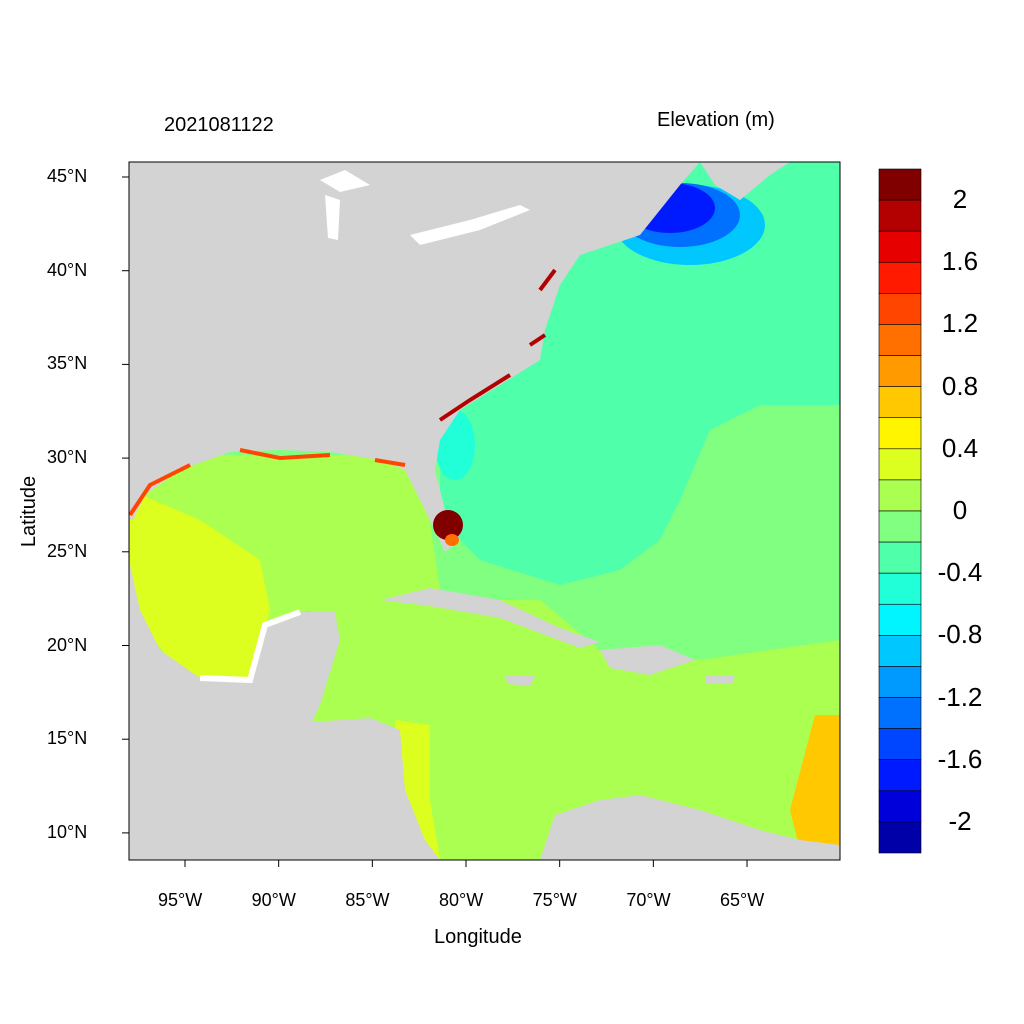 This screenshot has width=1024, height=1024. I want to click on x-axis-label: Longitude, so click(478, 937).